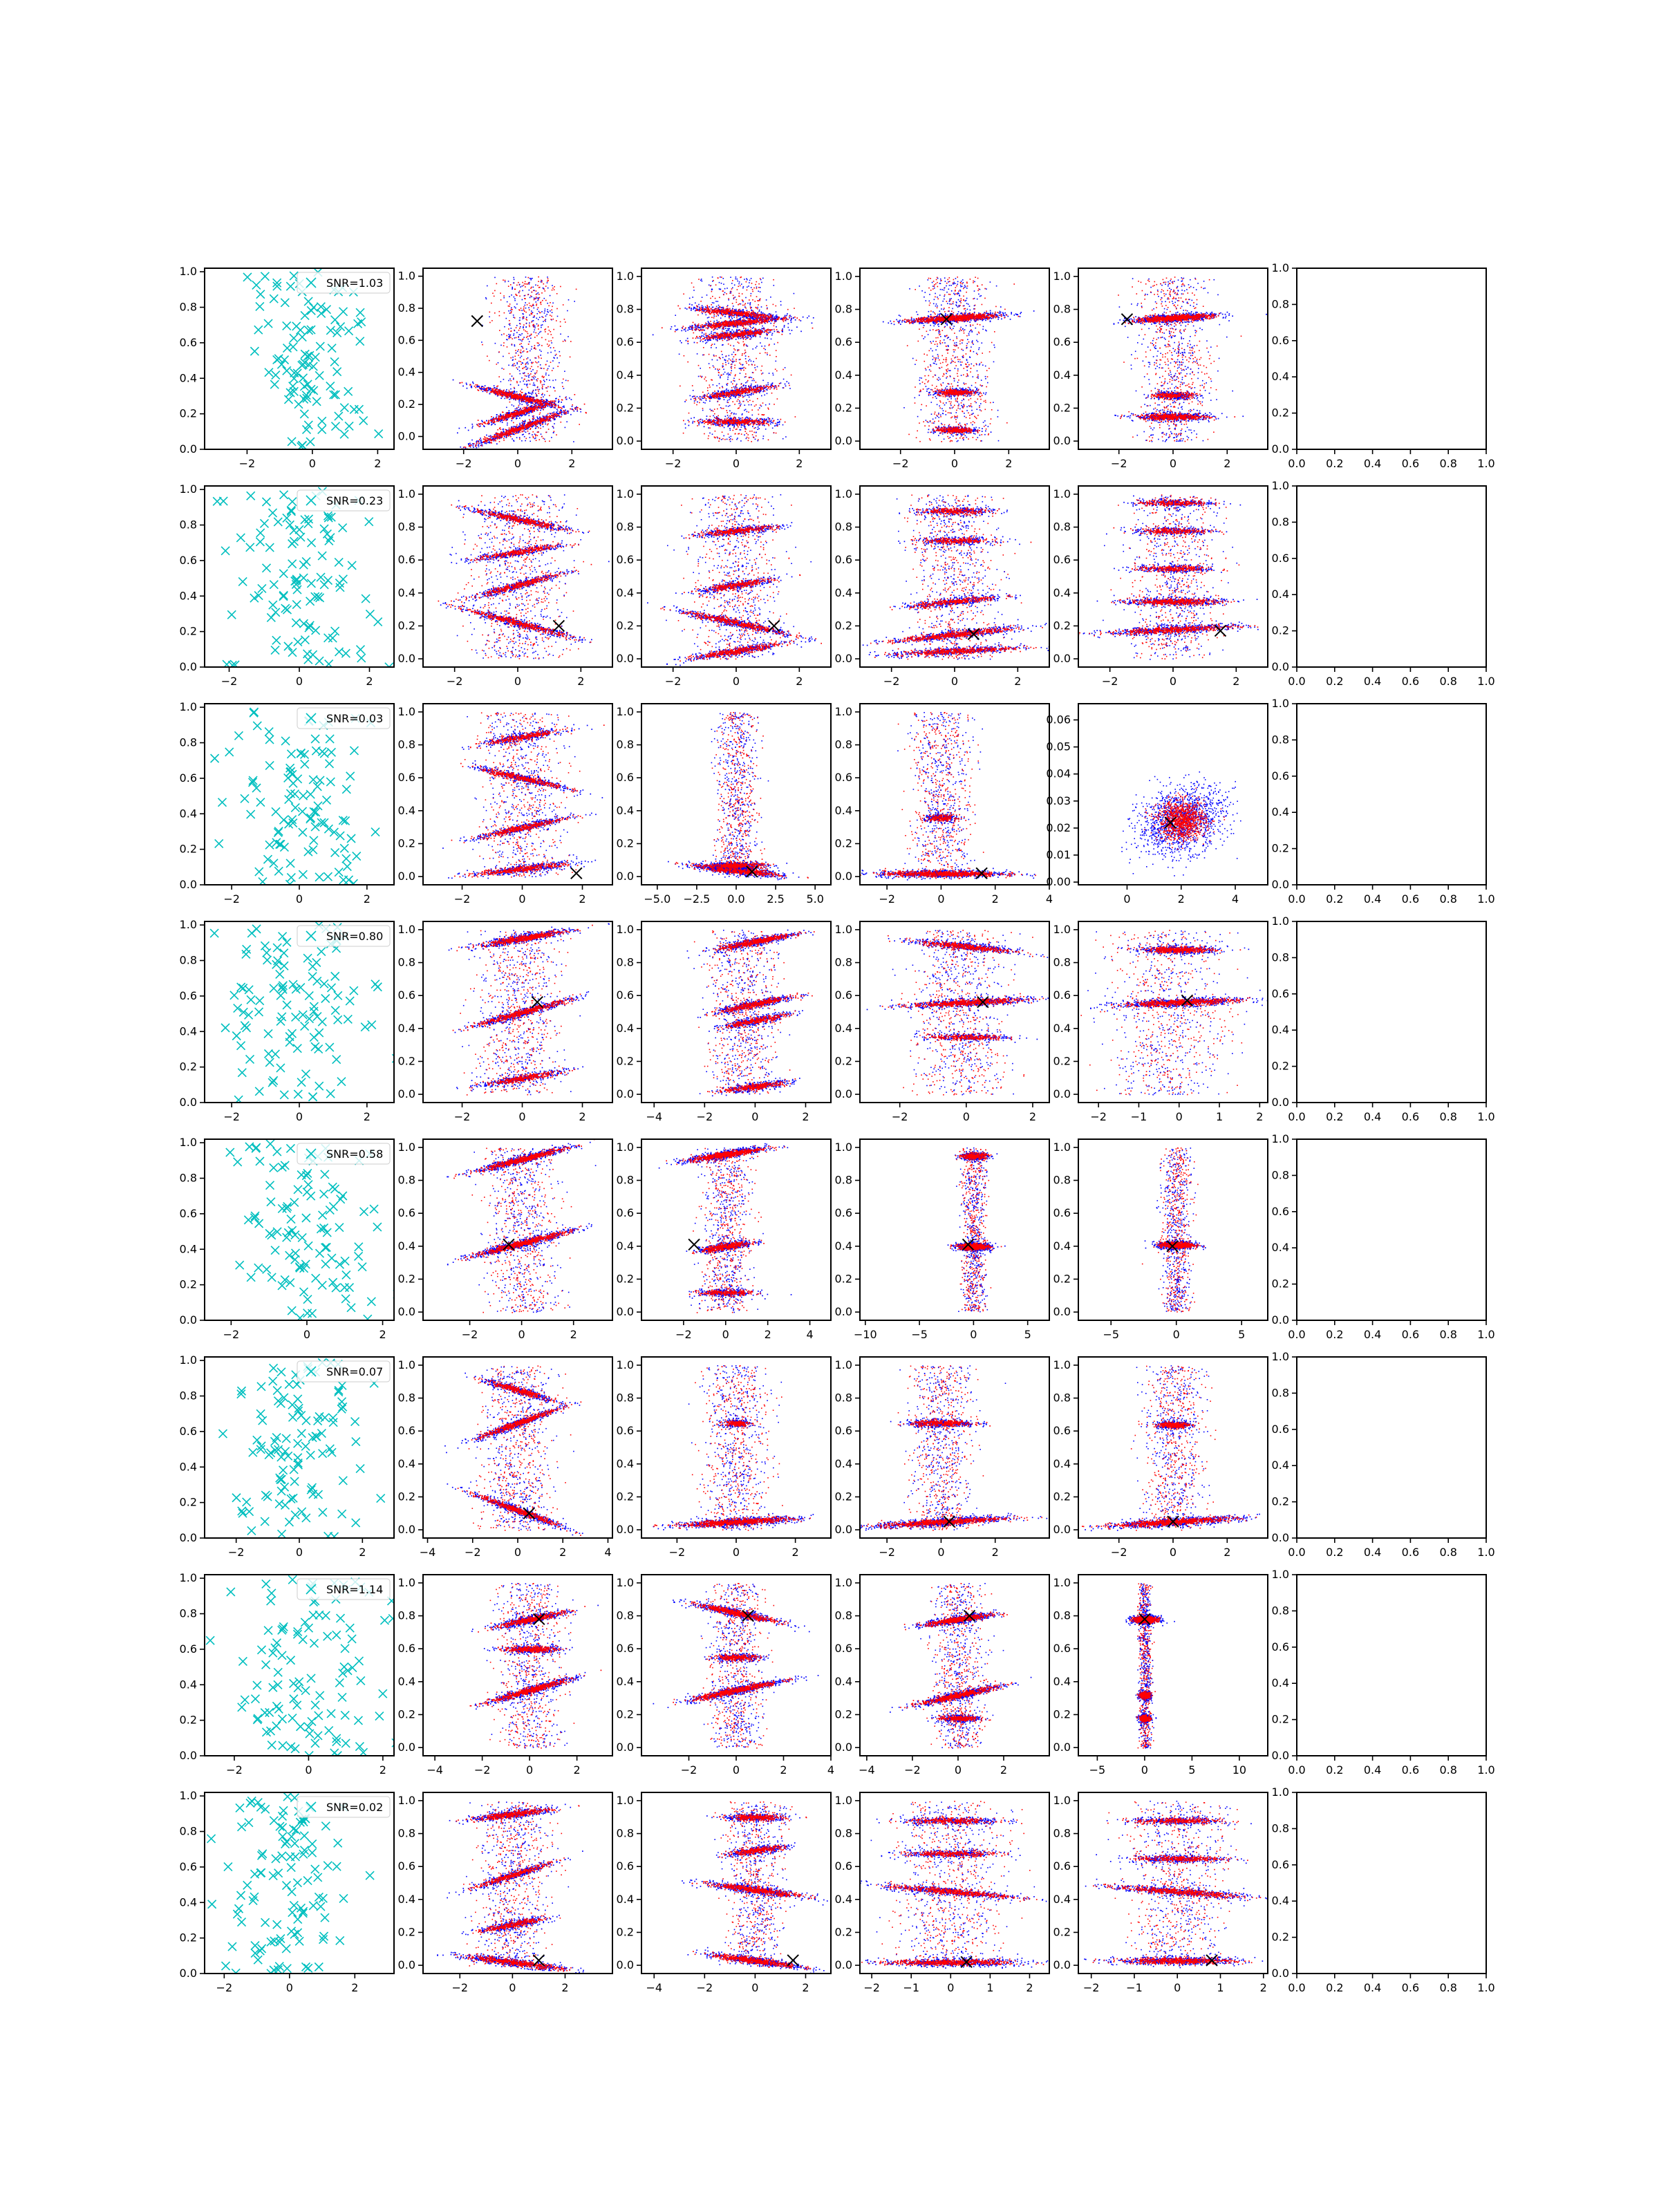 The width and height of the screenshot is (1659, 2212). Describe the element at coordinates (406, 435) in the screenshot. I see `y-tick-label: 0.0` at that location.